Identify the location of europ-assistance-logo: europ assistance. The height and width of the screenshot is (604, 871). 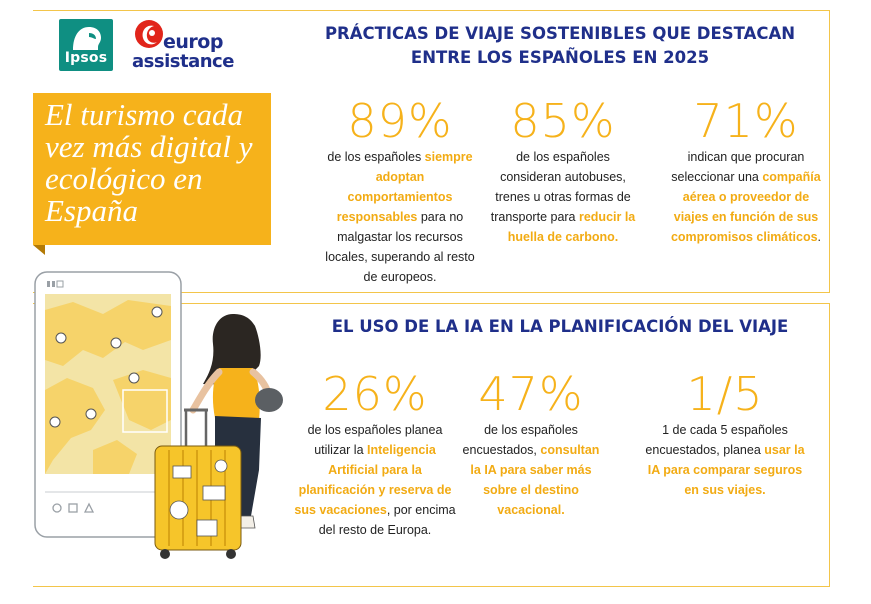
(182, 45).